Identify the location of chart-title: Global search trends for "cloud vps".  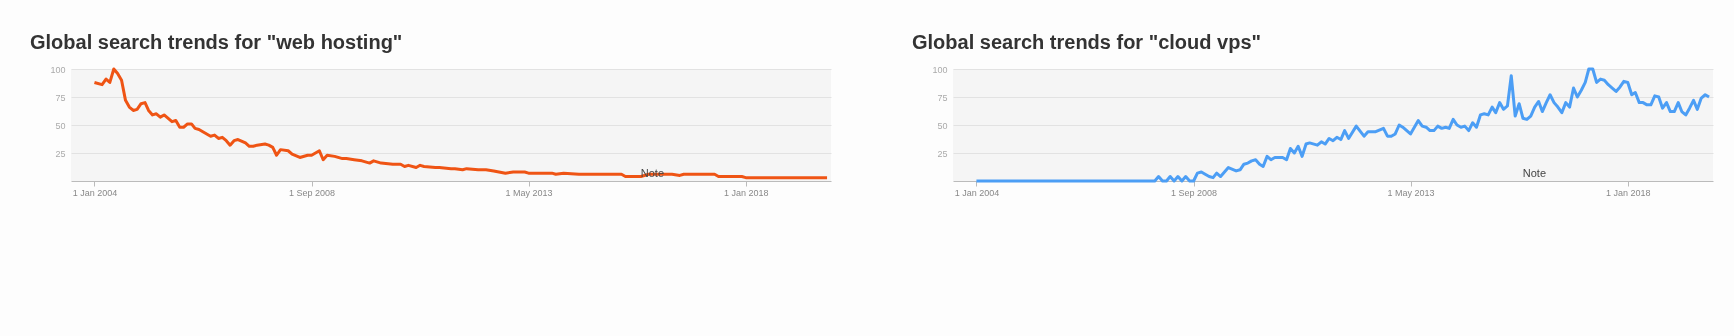
(1086, 42).